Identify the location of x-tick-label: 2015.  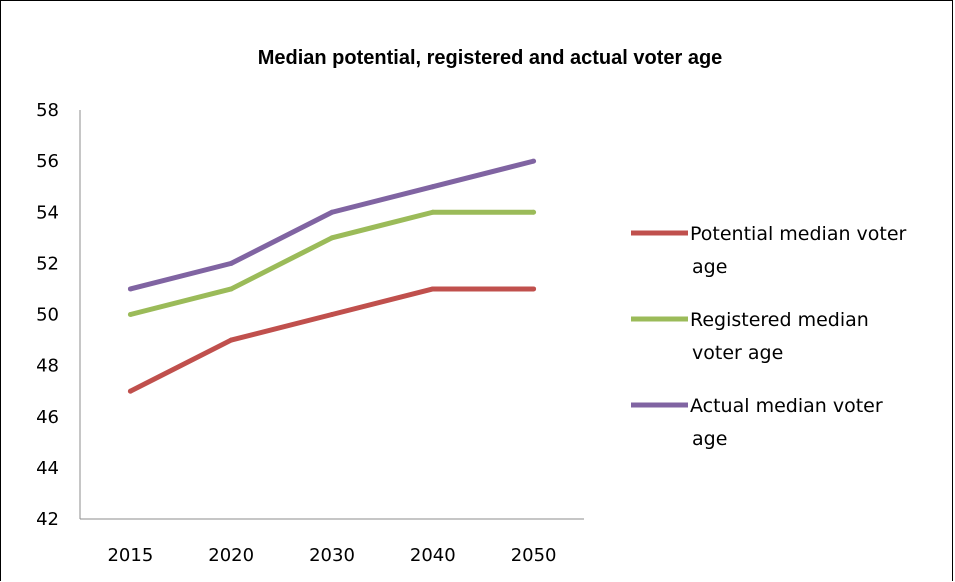
(130, 555).